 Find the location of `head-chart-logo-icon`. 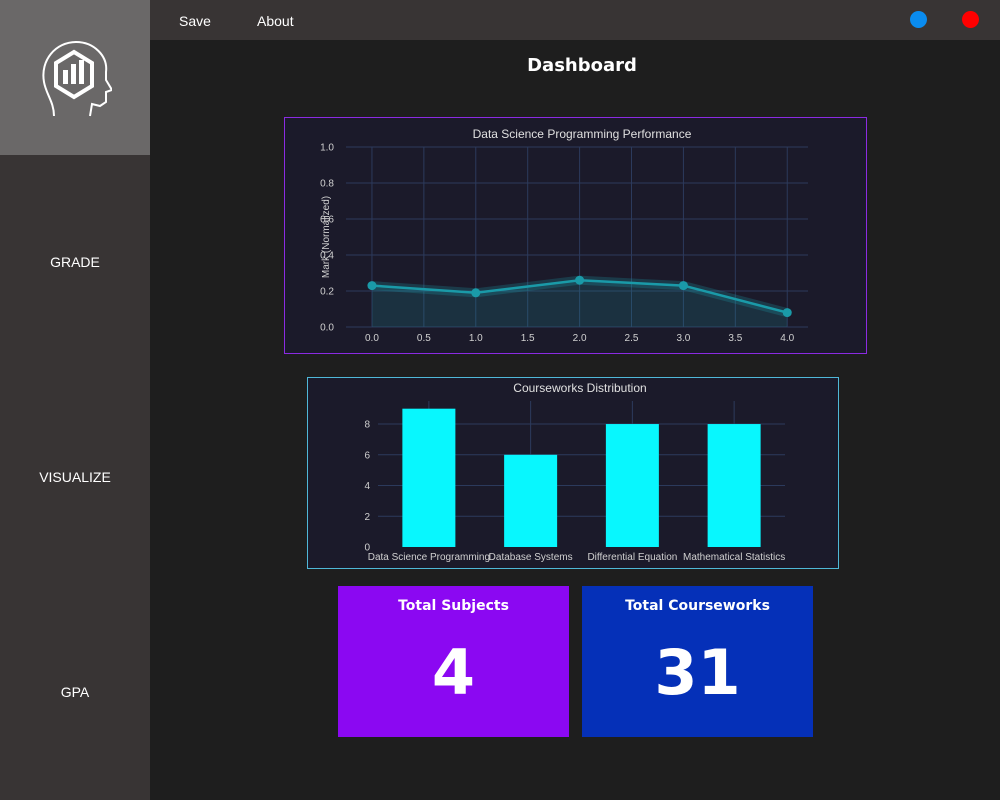

head-chart-logo-icon is located at coordinates (77, 78).